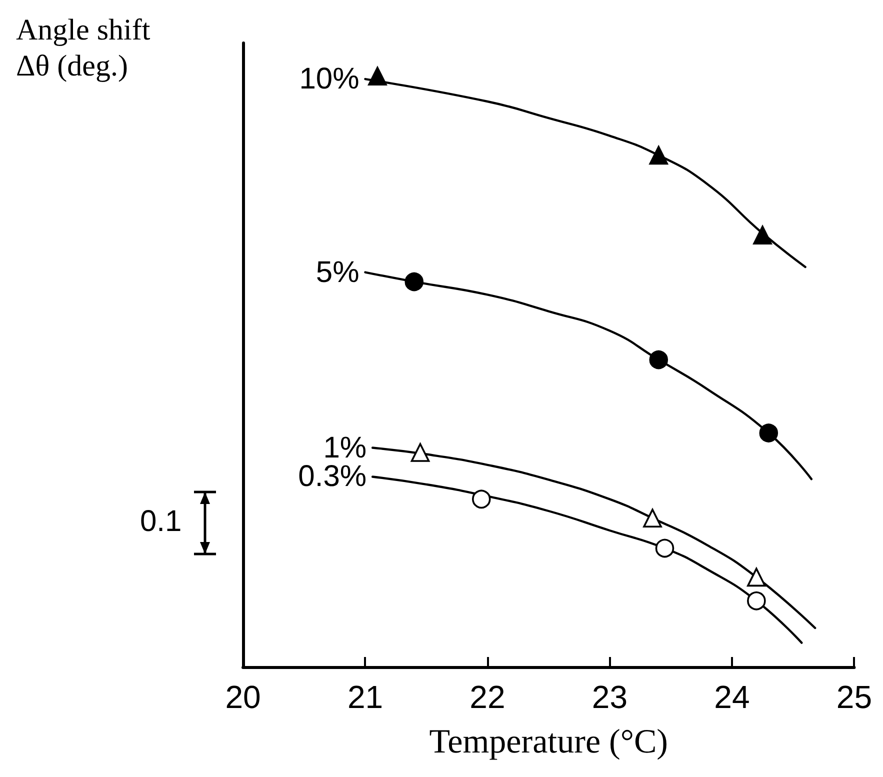 The height and width of the screenshot is (777, 883). I want to click on x-tick-label: 23, so click(610, 697).